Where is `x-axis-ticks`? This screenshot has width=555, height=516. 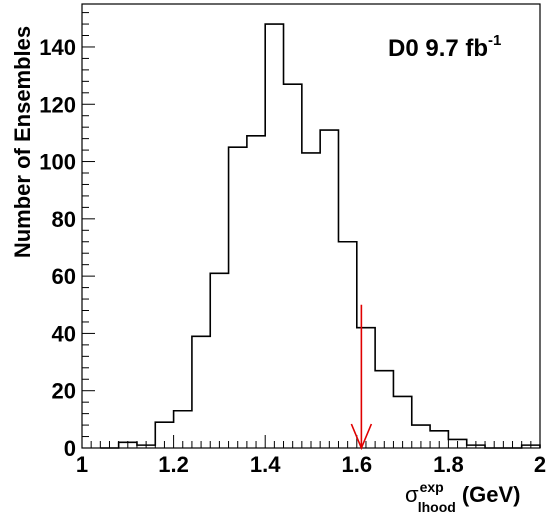 x-axis-ticks is located at coordinates (311, 441).